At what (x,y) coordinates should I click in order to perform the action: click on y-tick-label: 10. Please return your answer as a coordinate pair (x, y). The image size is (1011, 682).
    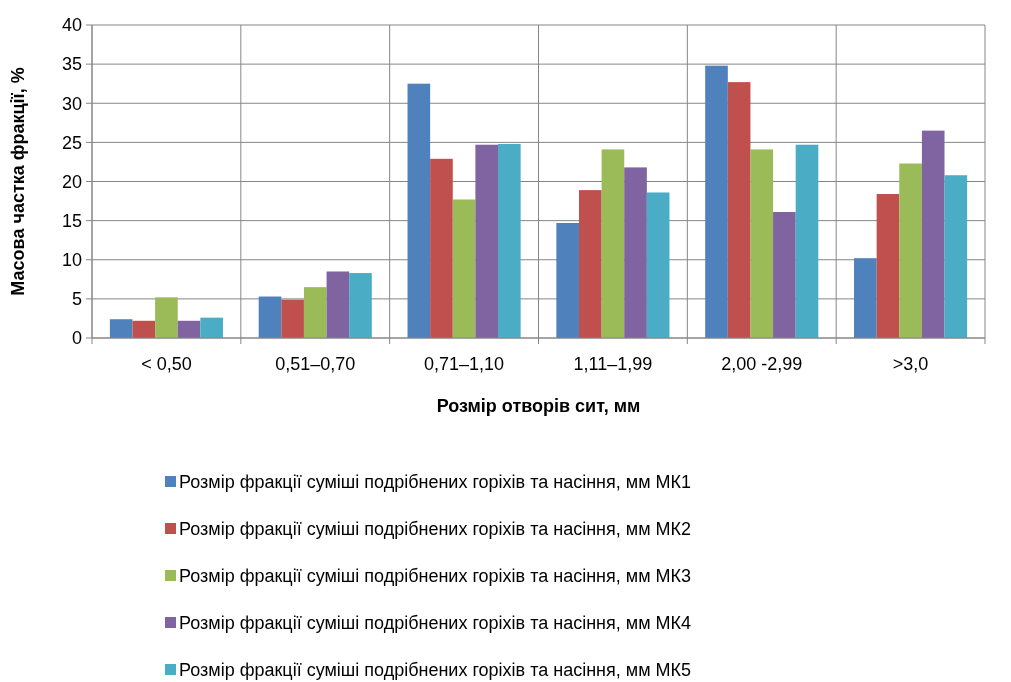
    Looking at the image, I should click on (71, 260).